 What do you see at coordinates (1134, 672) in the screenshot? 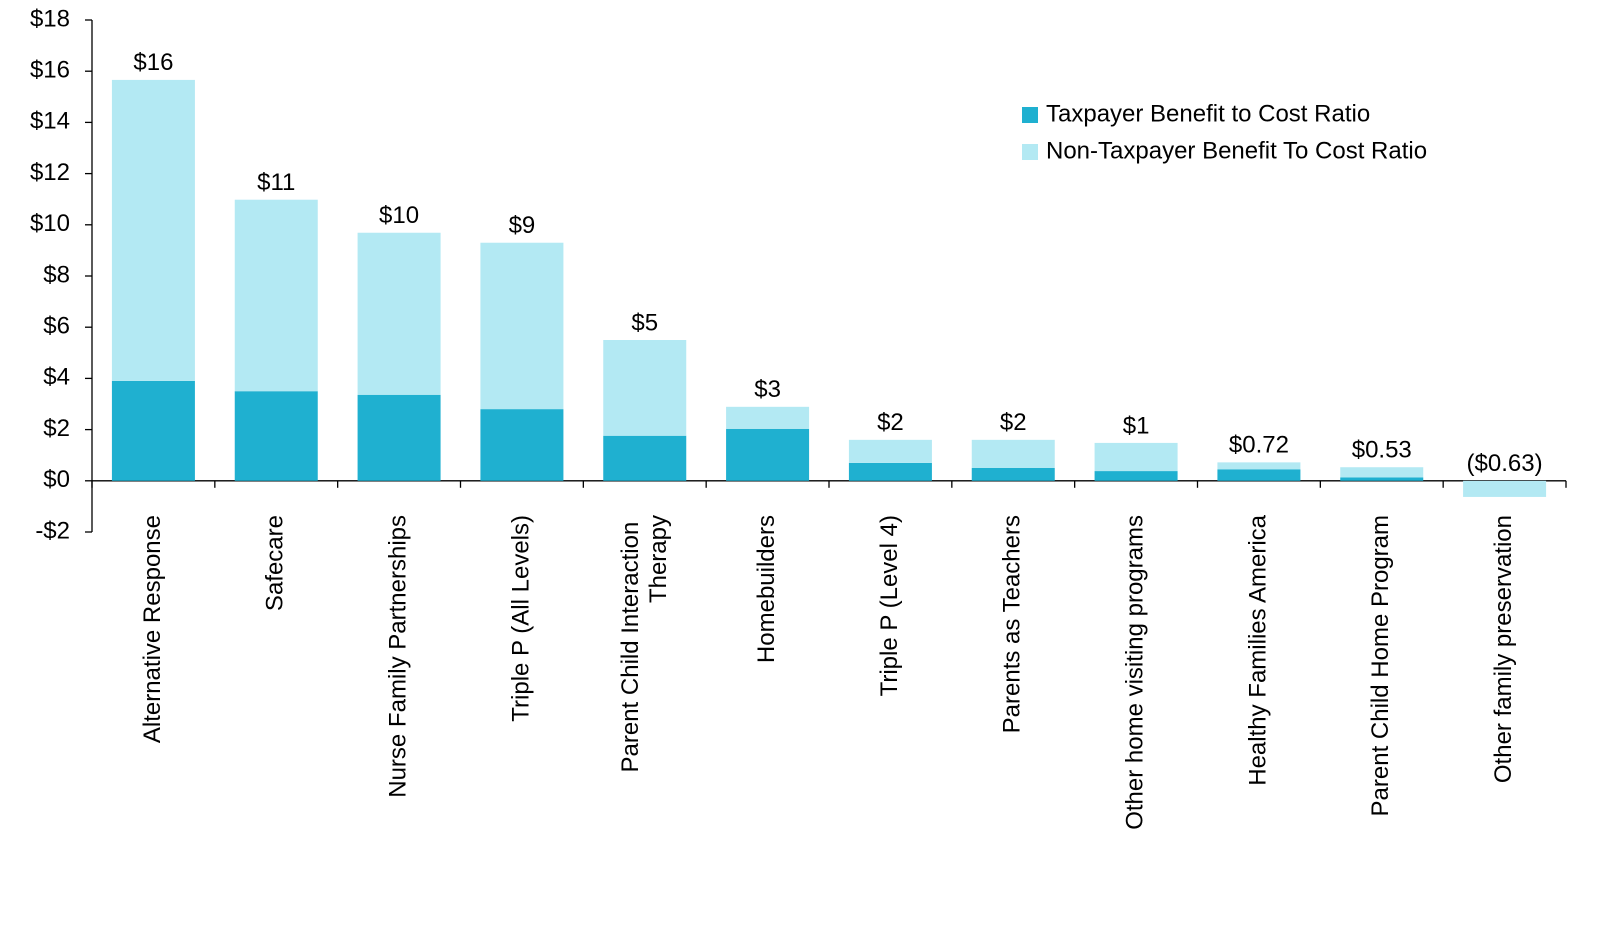
I see `x-tick-label: Other home visiting programs` at bounding box center [1134, 672].